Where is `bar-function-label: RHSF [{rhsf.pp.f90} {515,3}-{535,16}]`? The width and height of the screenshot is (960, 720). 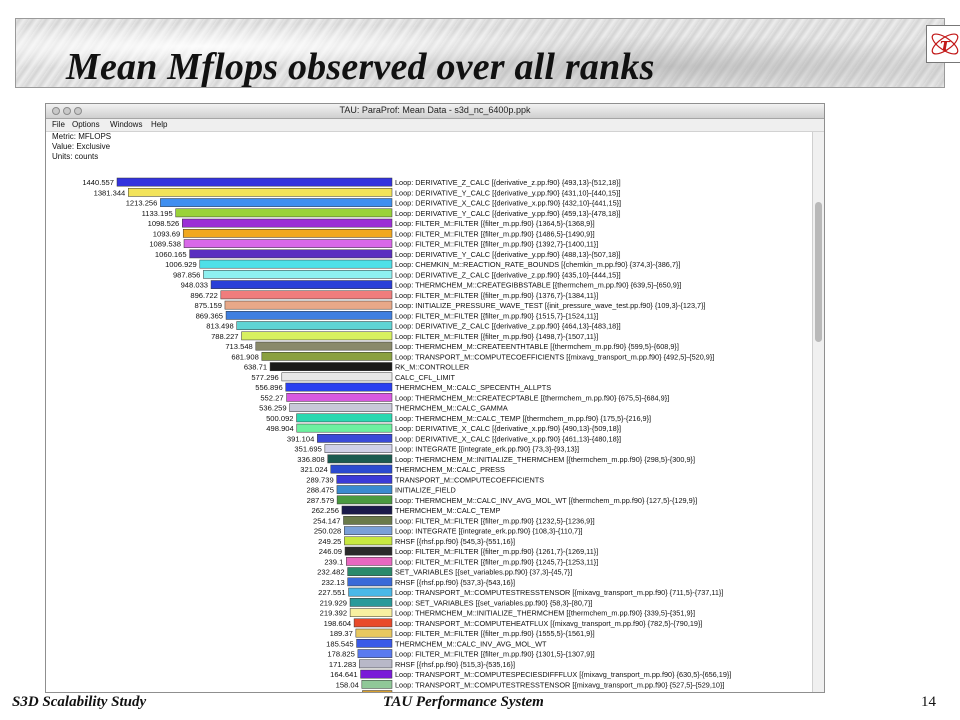
bar-function-label: RHSF [{rhsf.pp.f90} {515,3}-{535,16}] is located at coordinates (455, 664).